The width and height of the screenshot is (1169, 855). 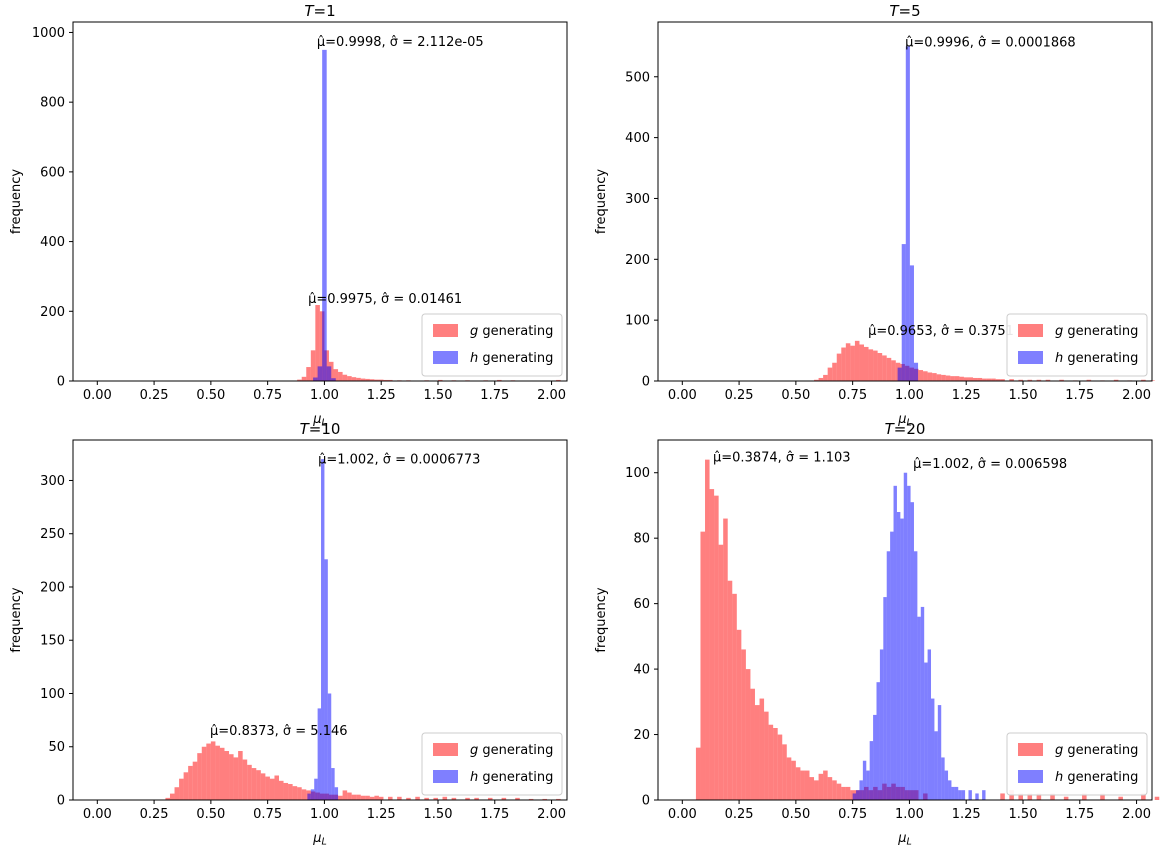 What do you see at coordinates (990, 464) in the screenshot?
I see `annotation-text: μ̂=1.002, σ̂ = 0.006598` at bounding box center [990, 464].